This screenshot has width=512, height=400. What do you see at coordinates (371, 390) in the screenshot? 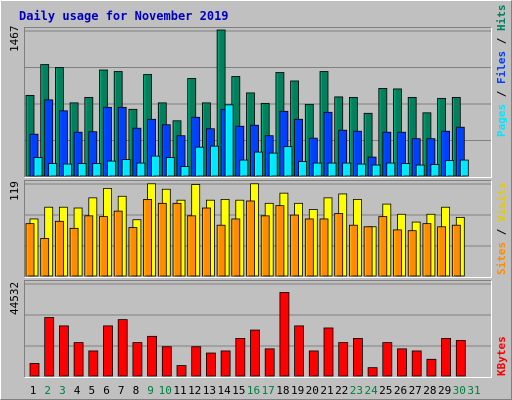
I see `x-tick-label: 24` at bounding box center [371, 390].